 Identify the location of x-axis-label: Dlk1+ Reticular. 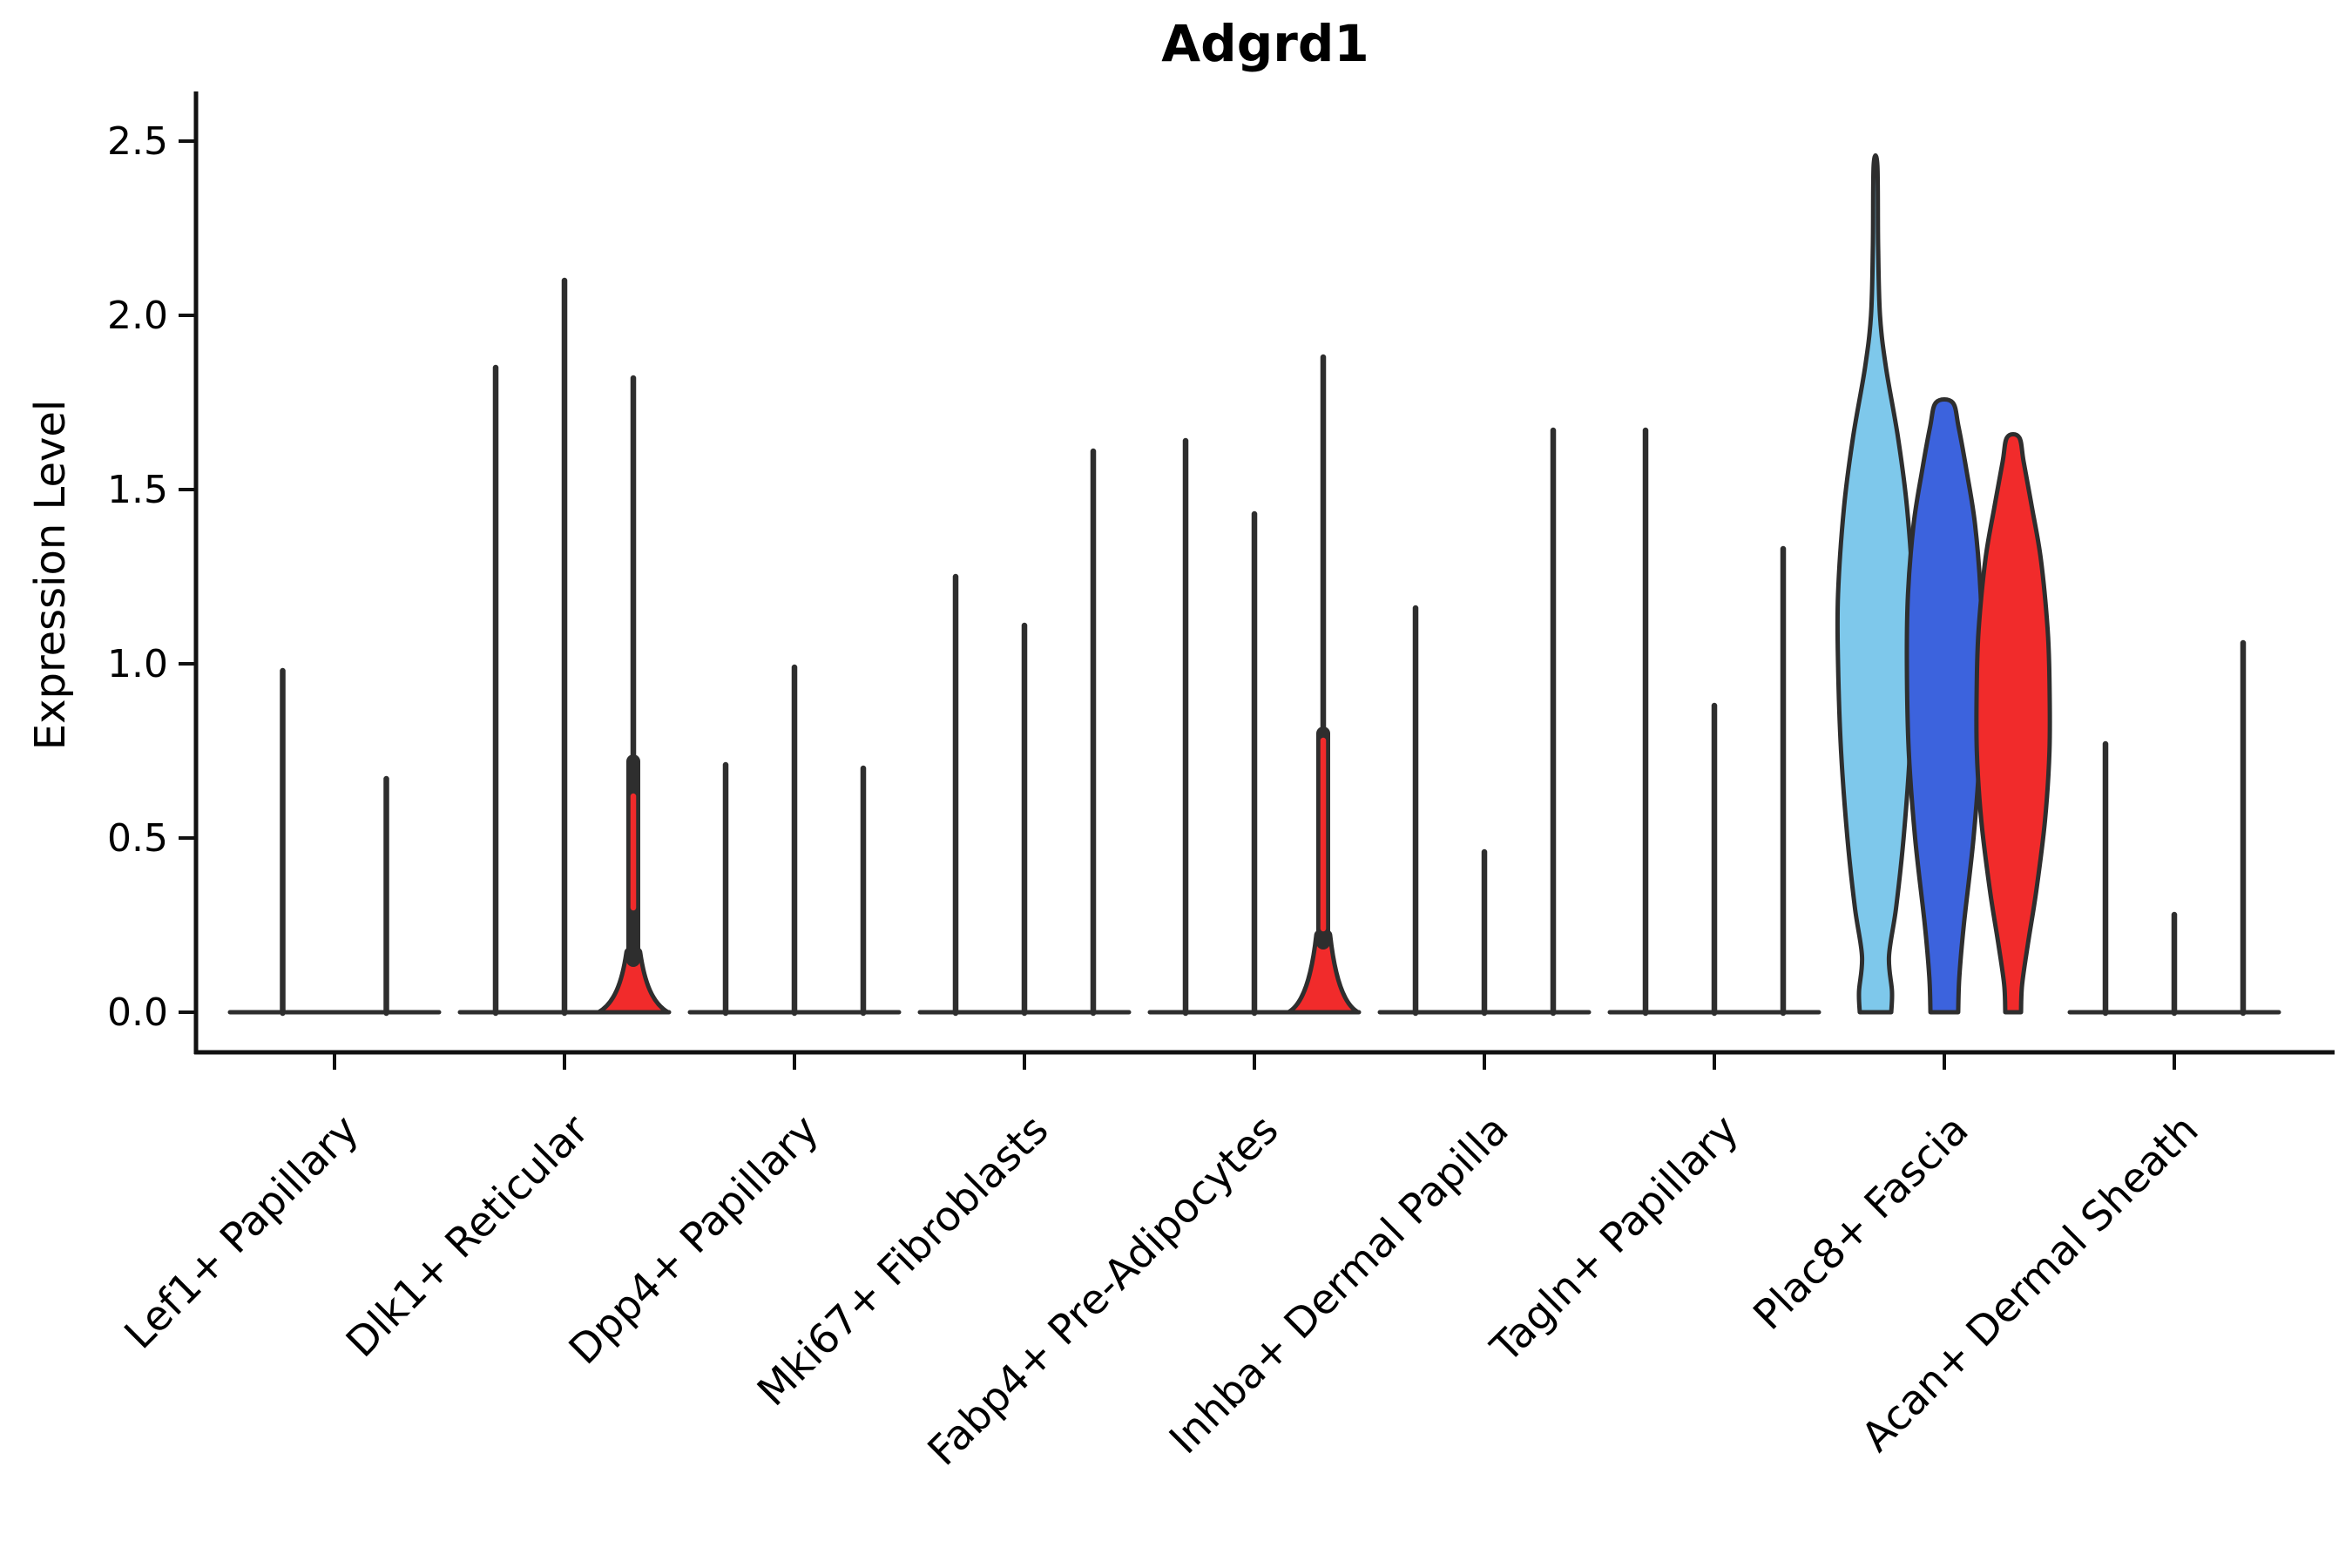
(467, 1236).